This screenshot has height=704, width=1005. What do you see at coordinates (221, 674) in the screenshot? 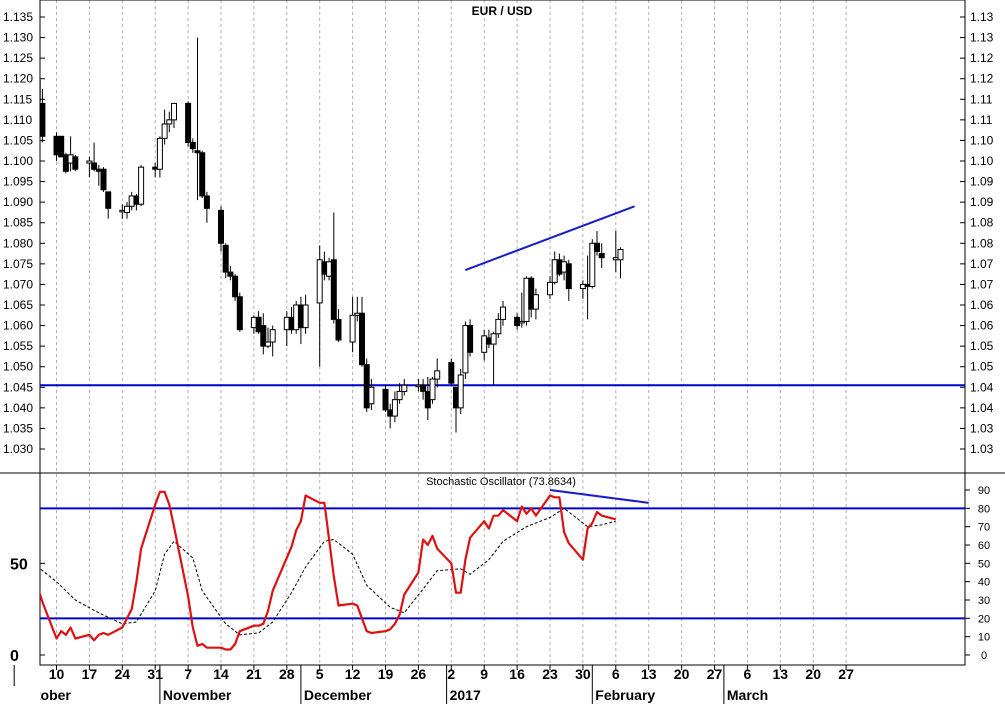
I see `x-day-label: 14` at bounding box center [221, 674].